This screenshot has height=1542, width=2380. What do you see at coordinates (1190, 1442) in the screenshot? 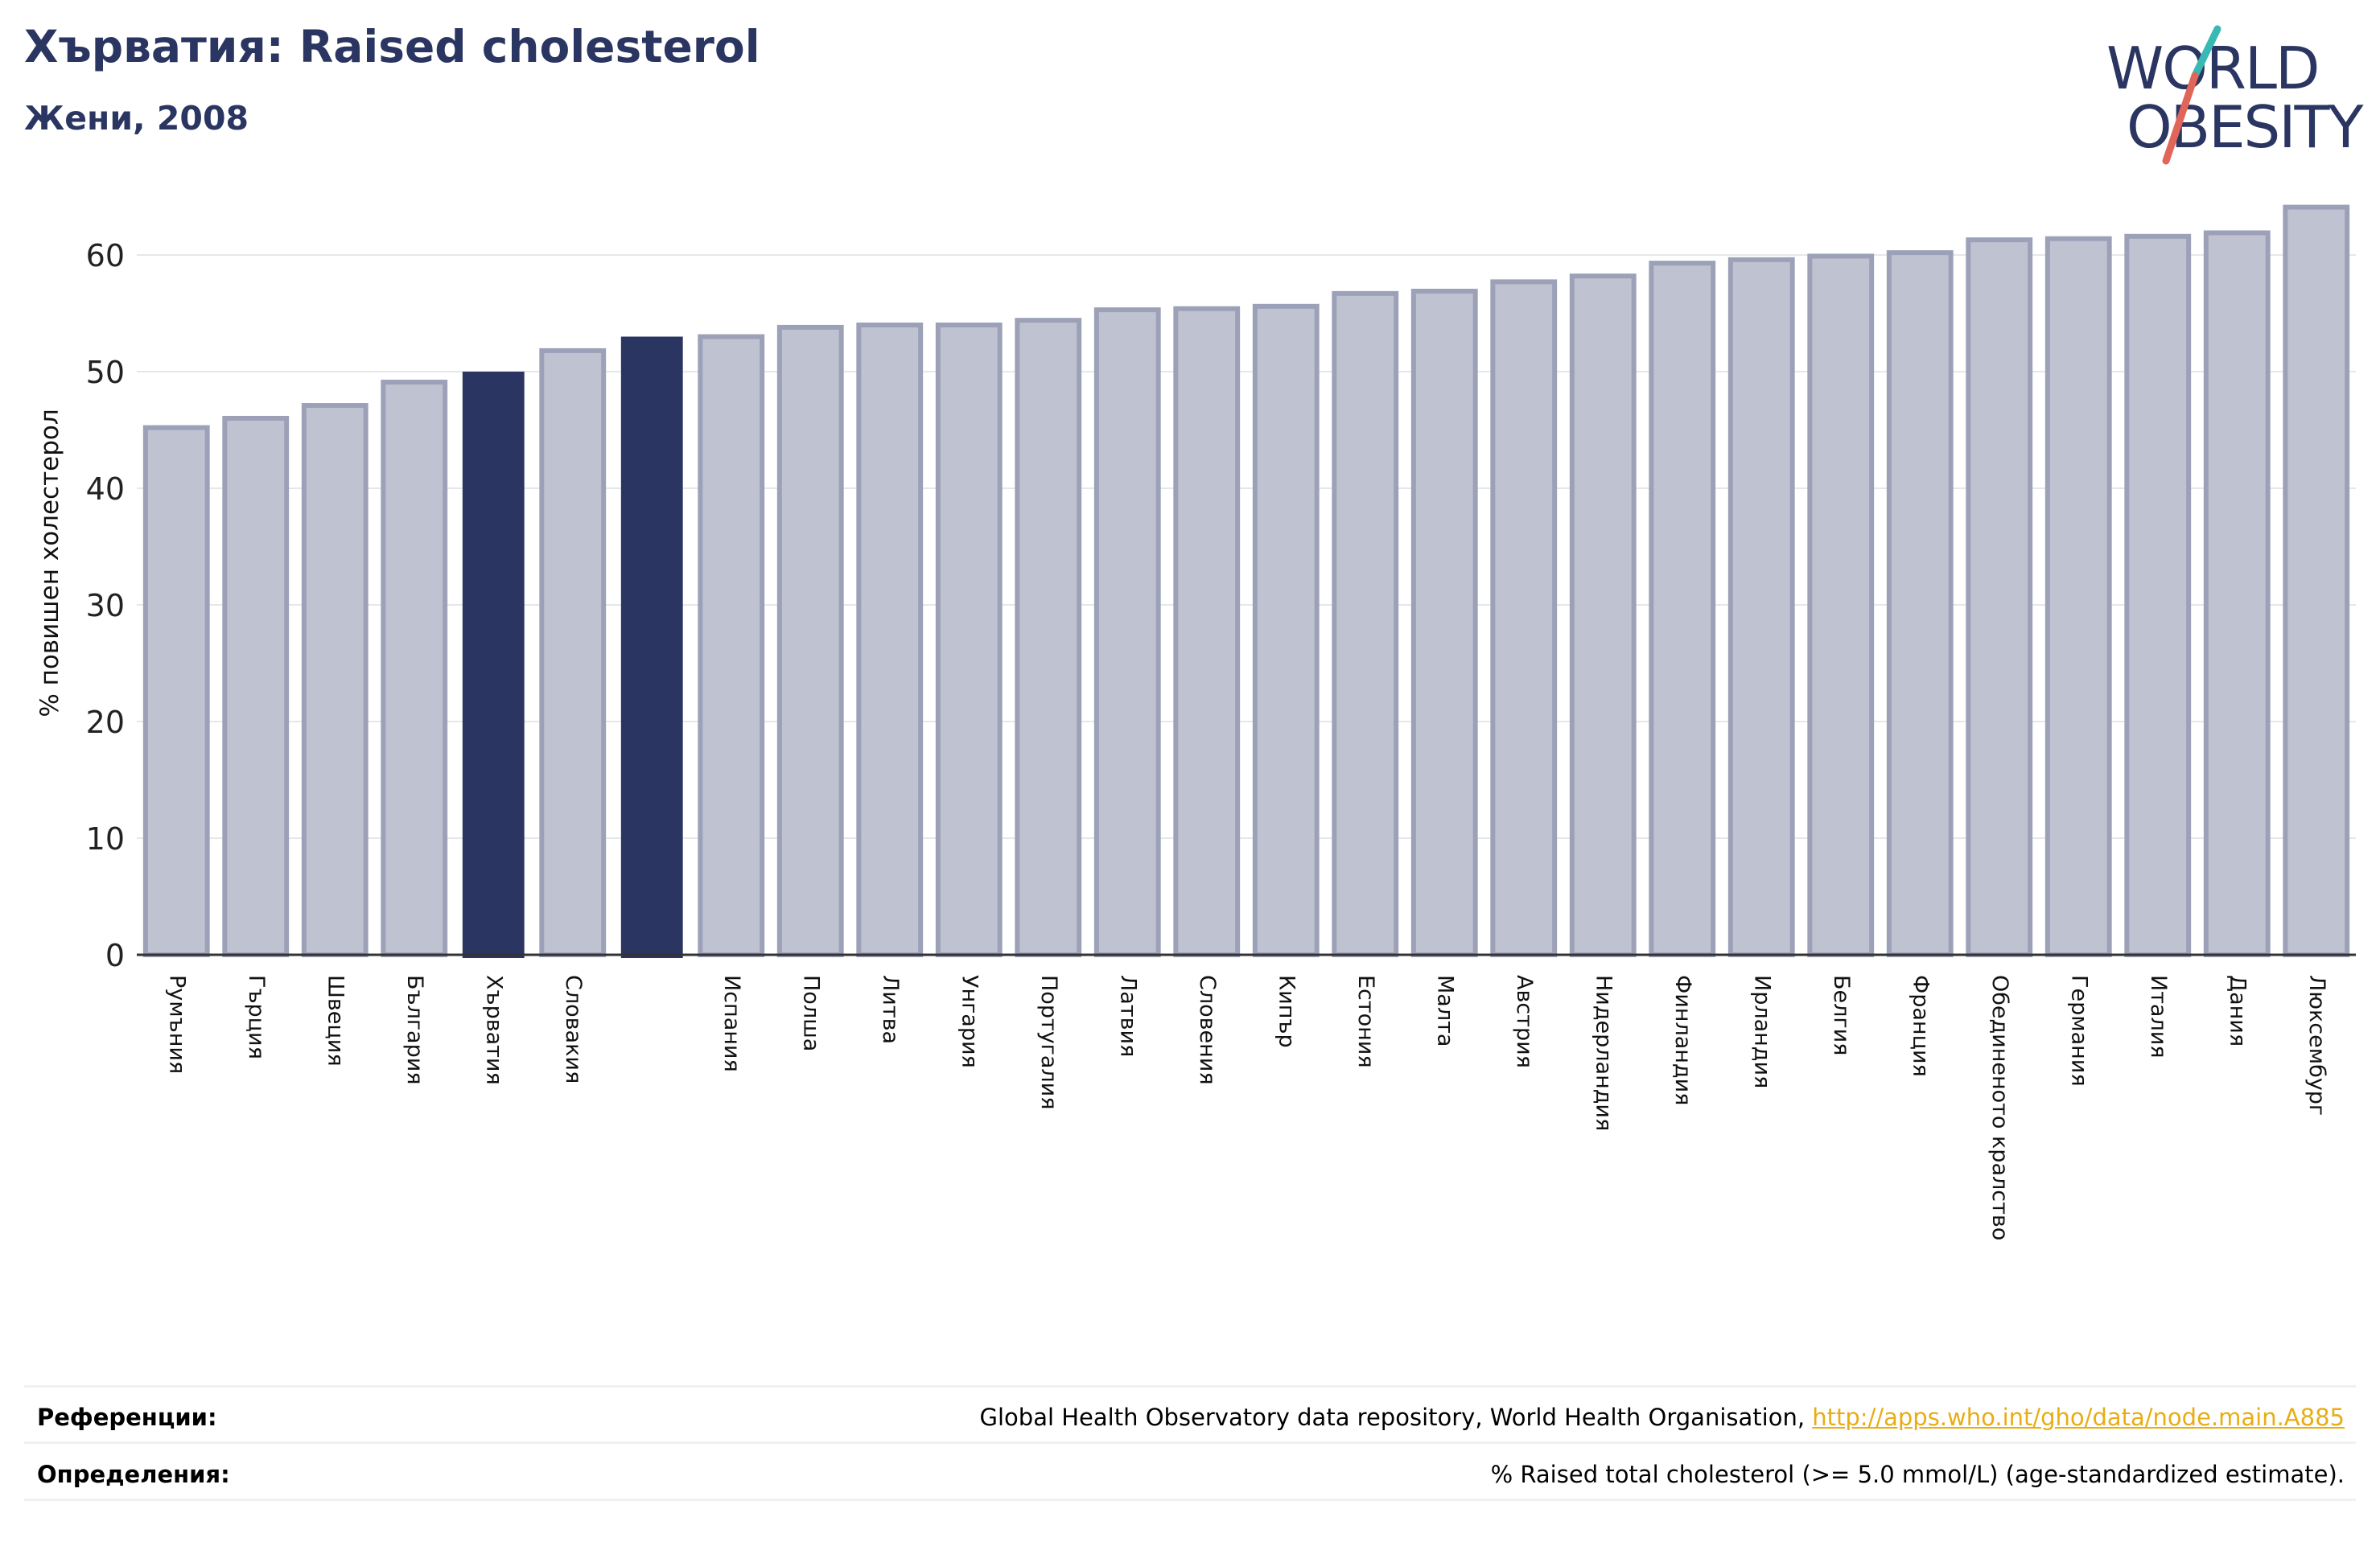
I see `footer-divider-middle` at bounding box center [1190, 1442].